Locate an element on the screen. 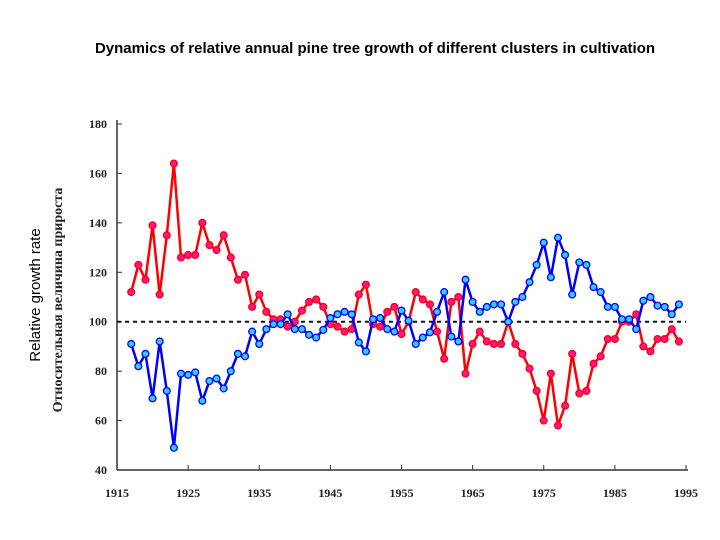  y-axis-label-russian: Относительная величина прироста is located at coordinates (58, 300).